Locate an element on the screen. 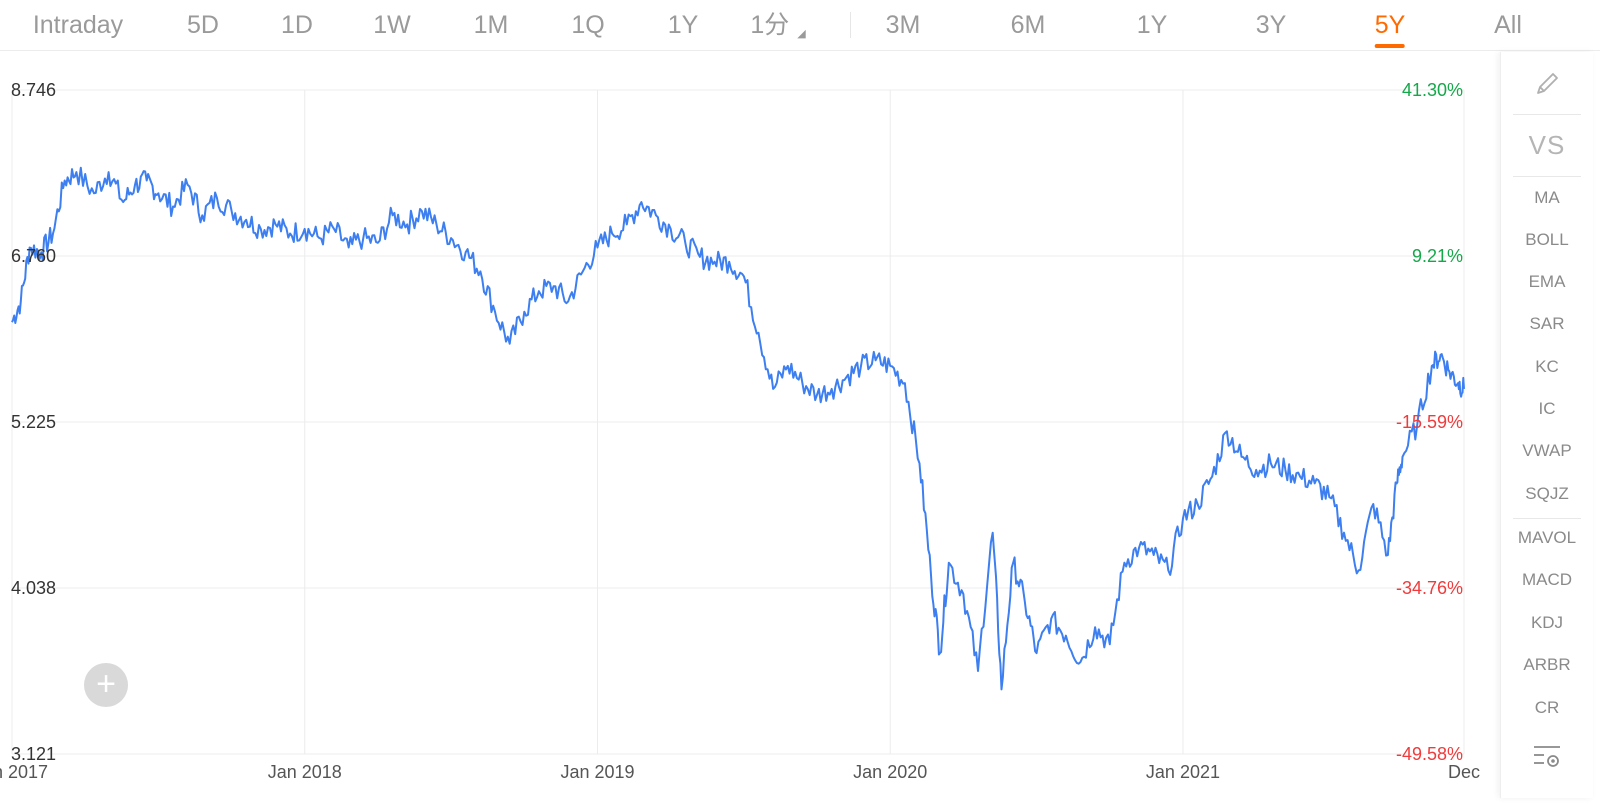 The width and height of the screenshot is (1600, 804). tab-1-minute-dropdown: 1分 ◢ is located at coordinates (777, 25).